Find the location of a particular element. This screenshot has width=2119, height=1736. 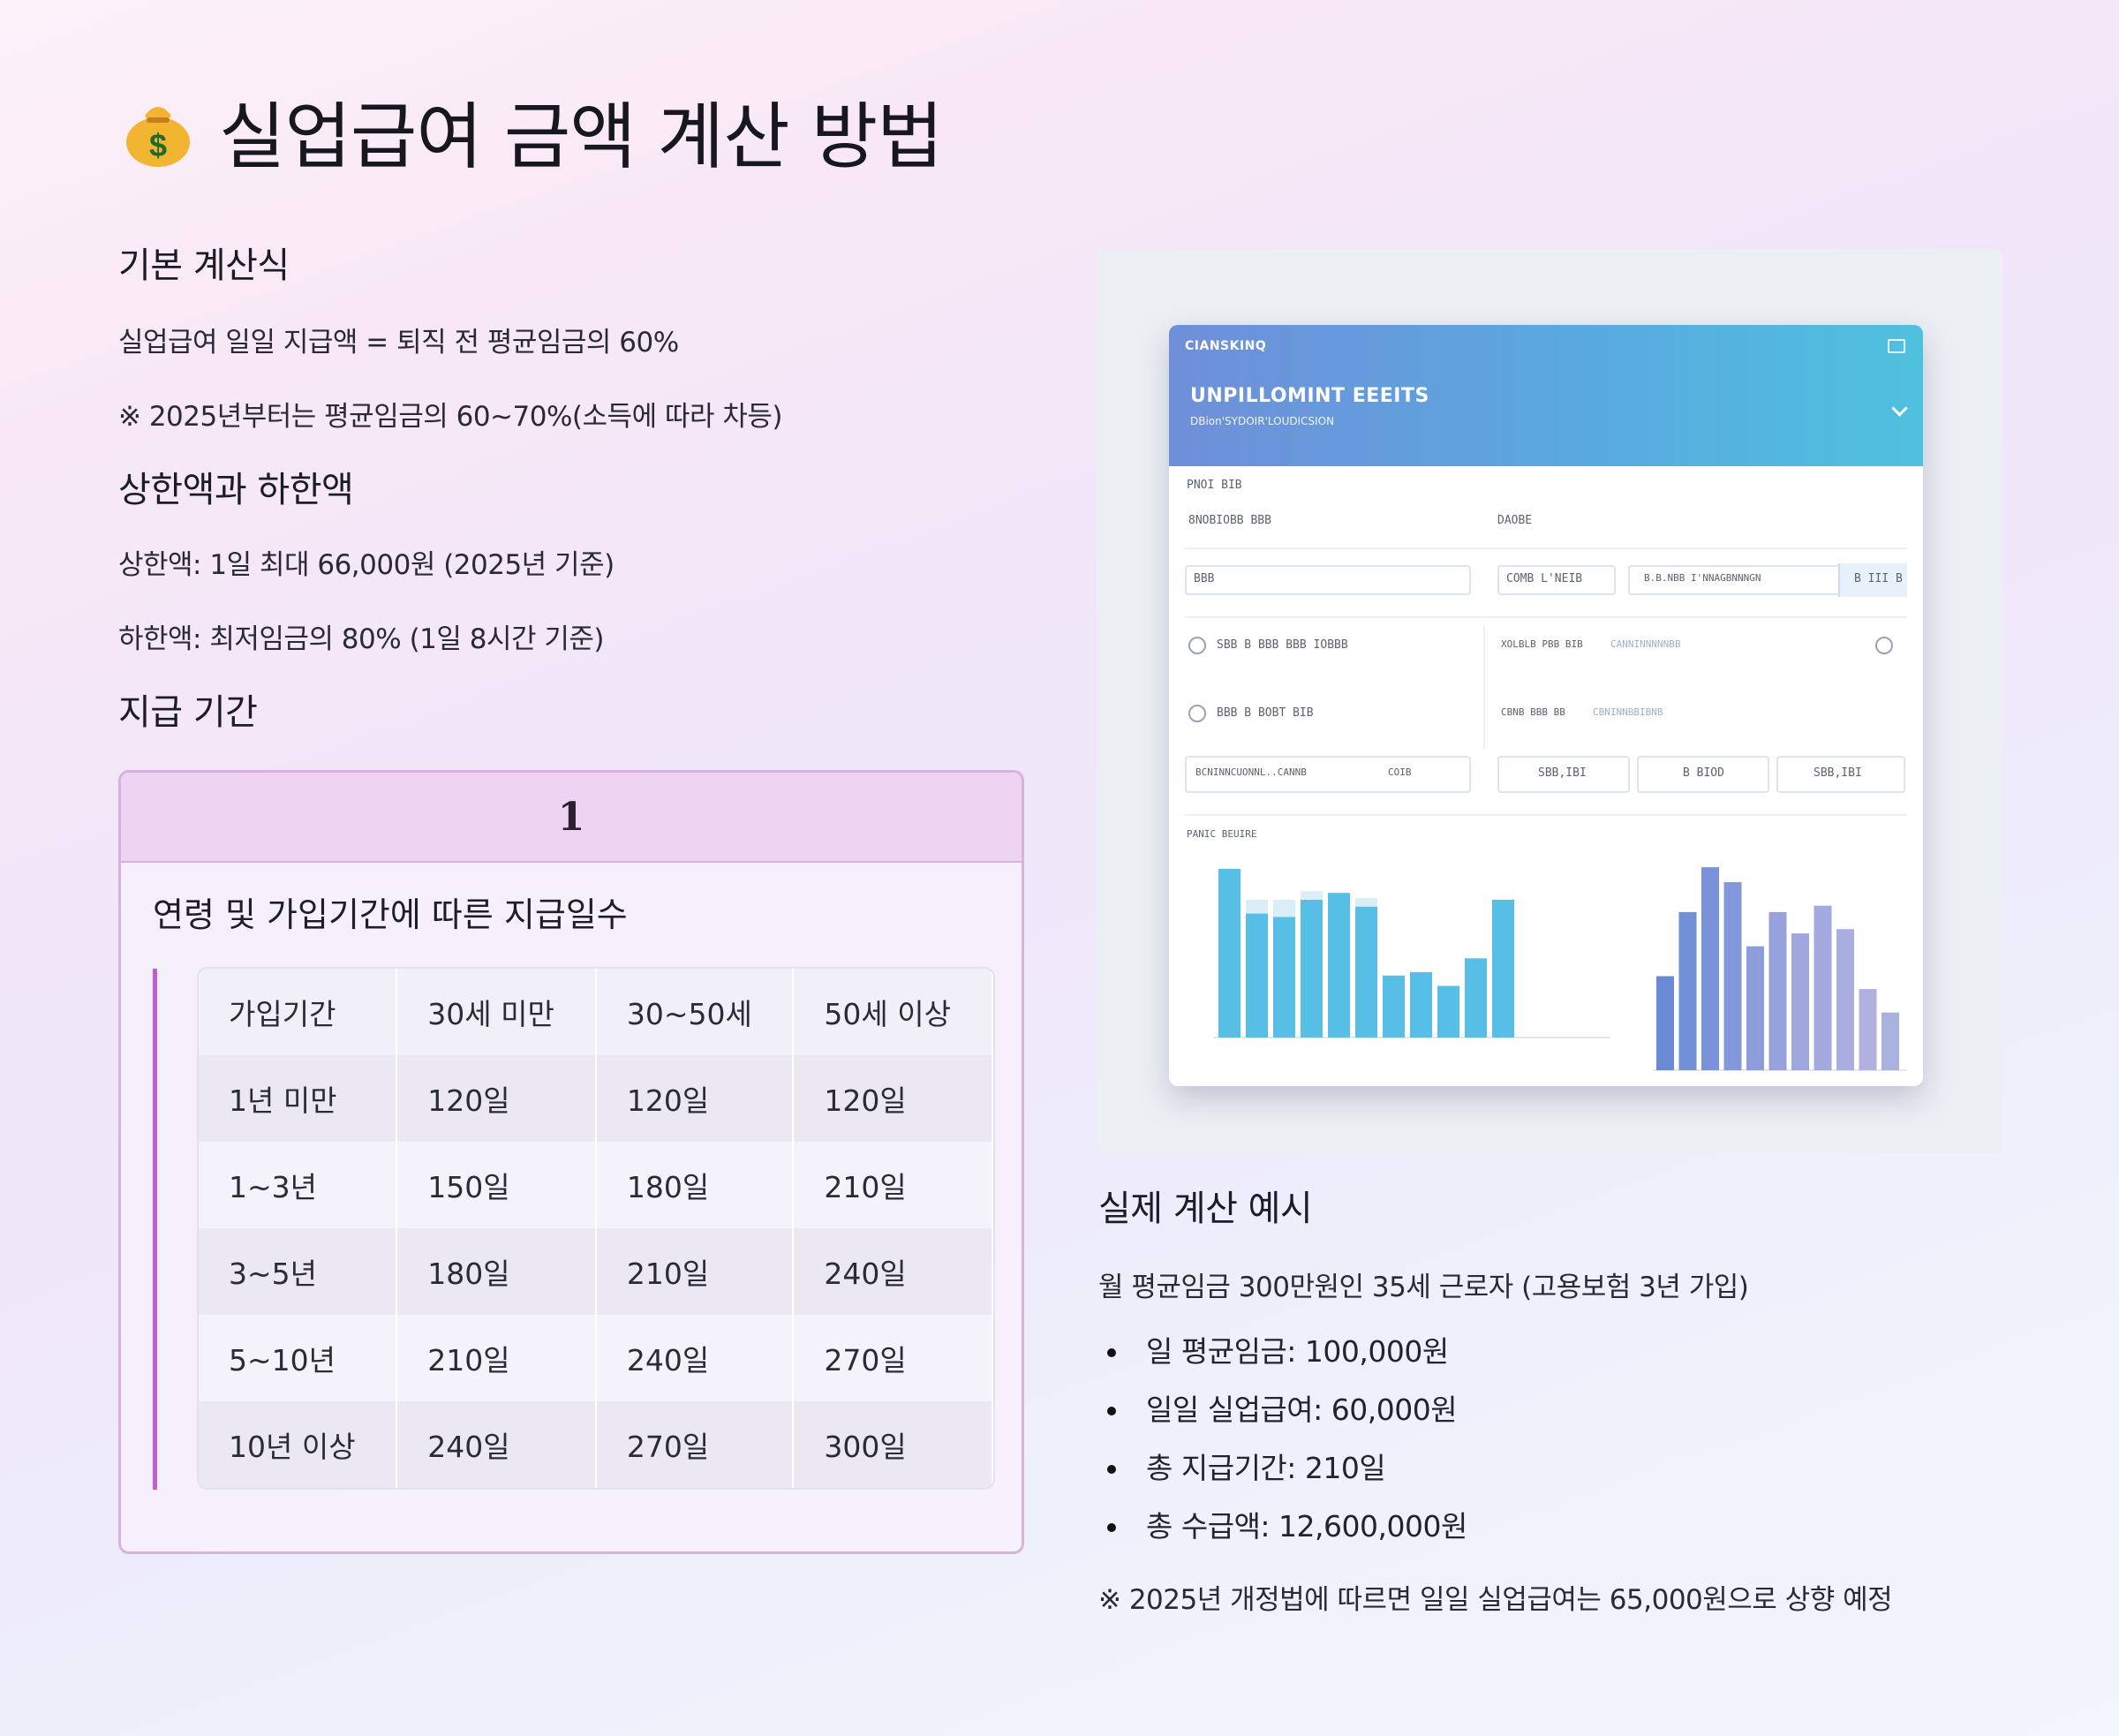

lower-limit: 하한액: 최저임금의 80% (1일 8시간 기준) is located at coordinates (361, 639).